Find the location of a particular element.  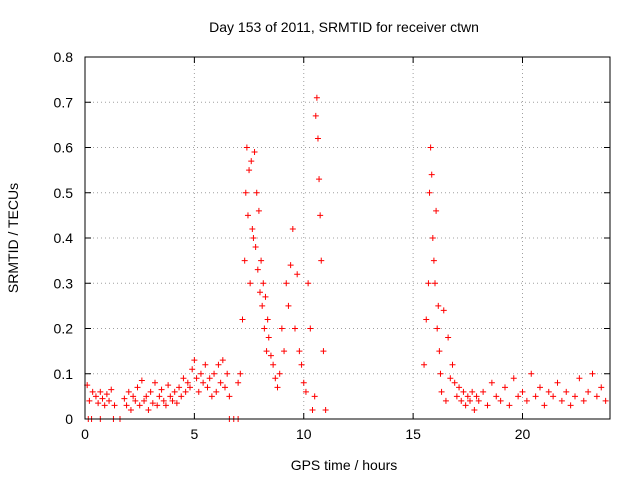

x-tick-label: 5 is located at coordinates (194, 434).